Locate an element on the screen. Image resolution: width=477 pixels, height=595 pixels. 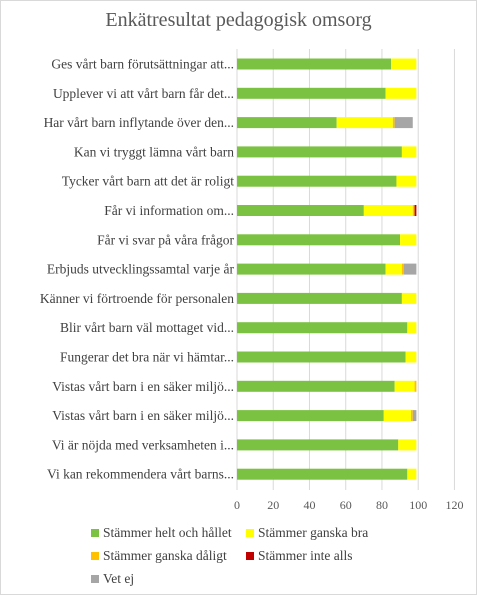
legend-item: Stämmer ganska dåligt is located at coordinates (159, 556).